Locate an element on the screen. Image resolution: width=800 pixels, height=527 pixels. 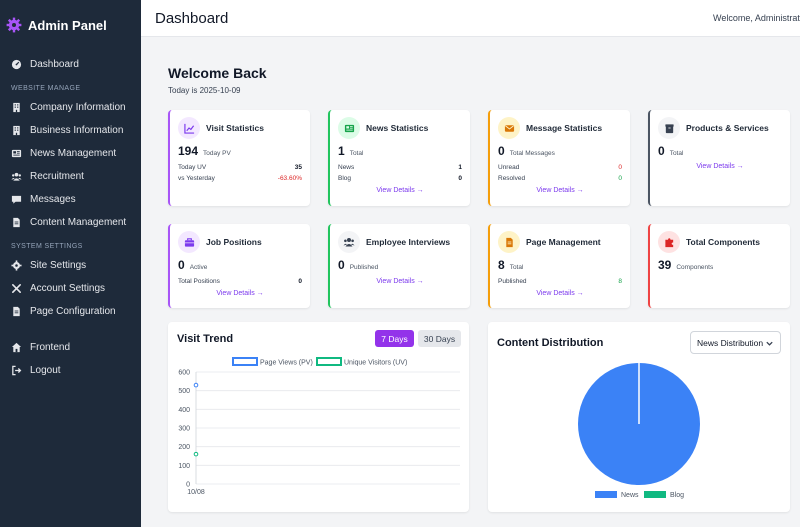
sidebar-item-logout: Logout is located at coordinates (70, 370).